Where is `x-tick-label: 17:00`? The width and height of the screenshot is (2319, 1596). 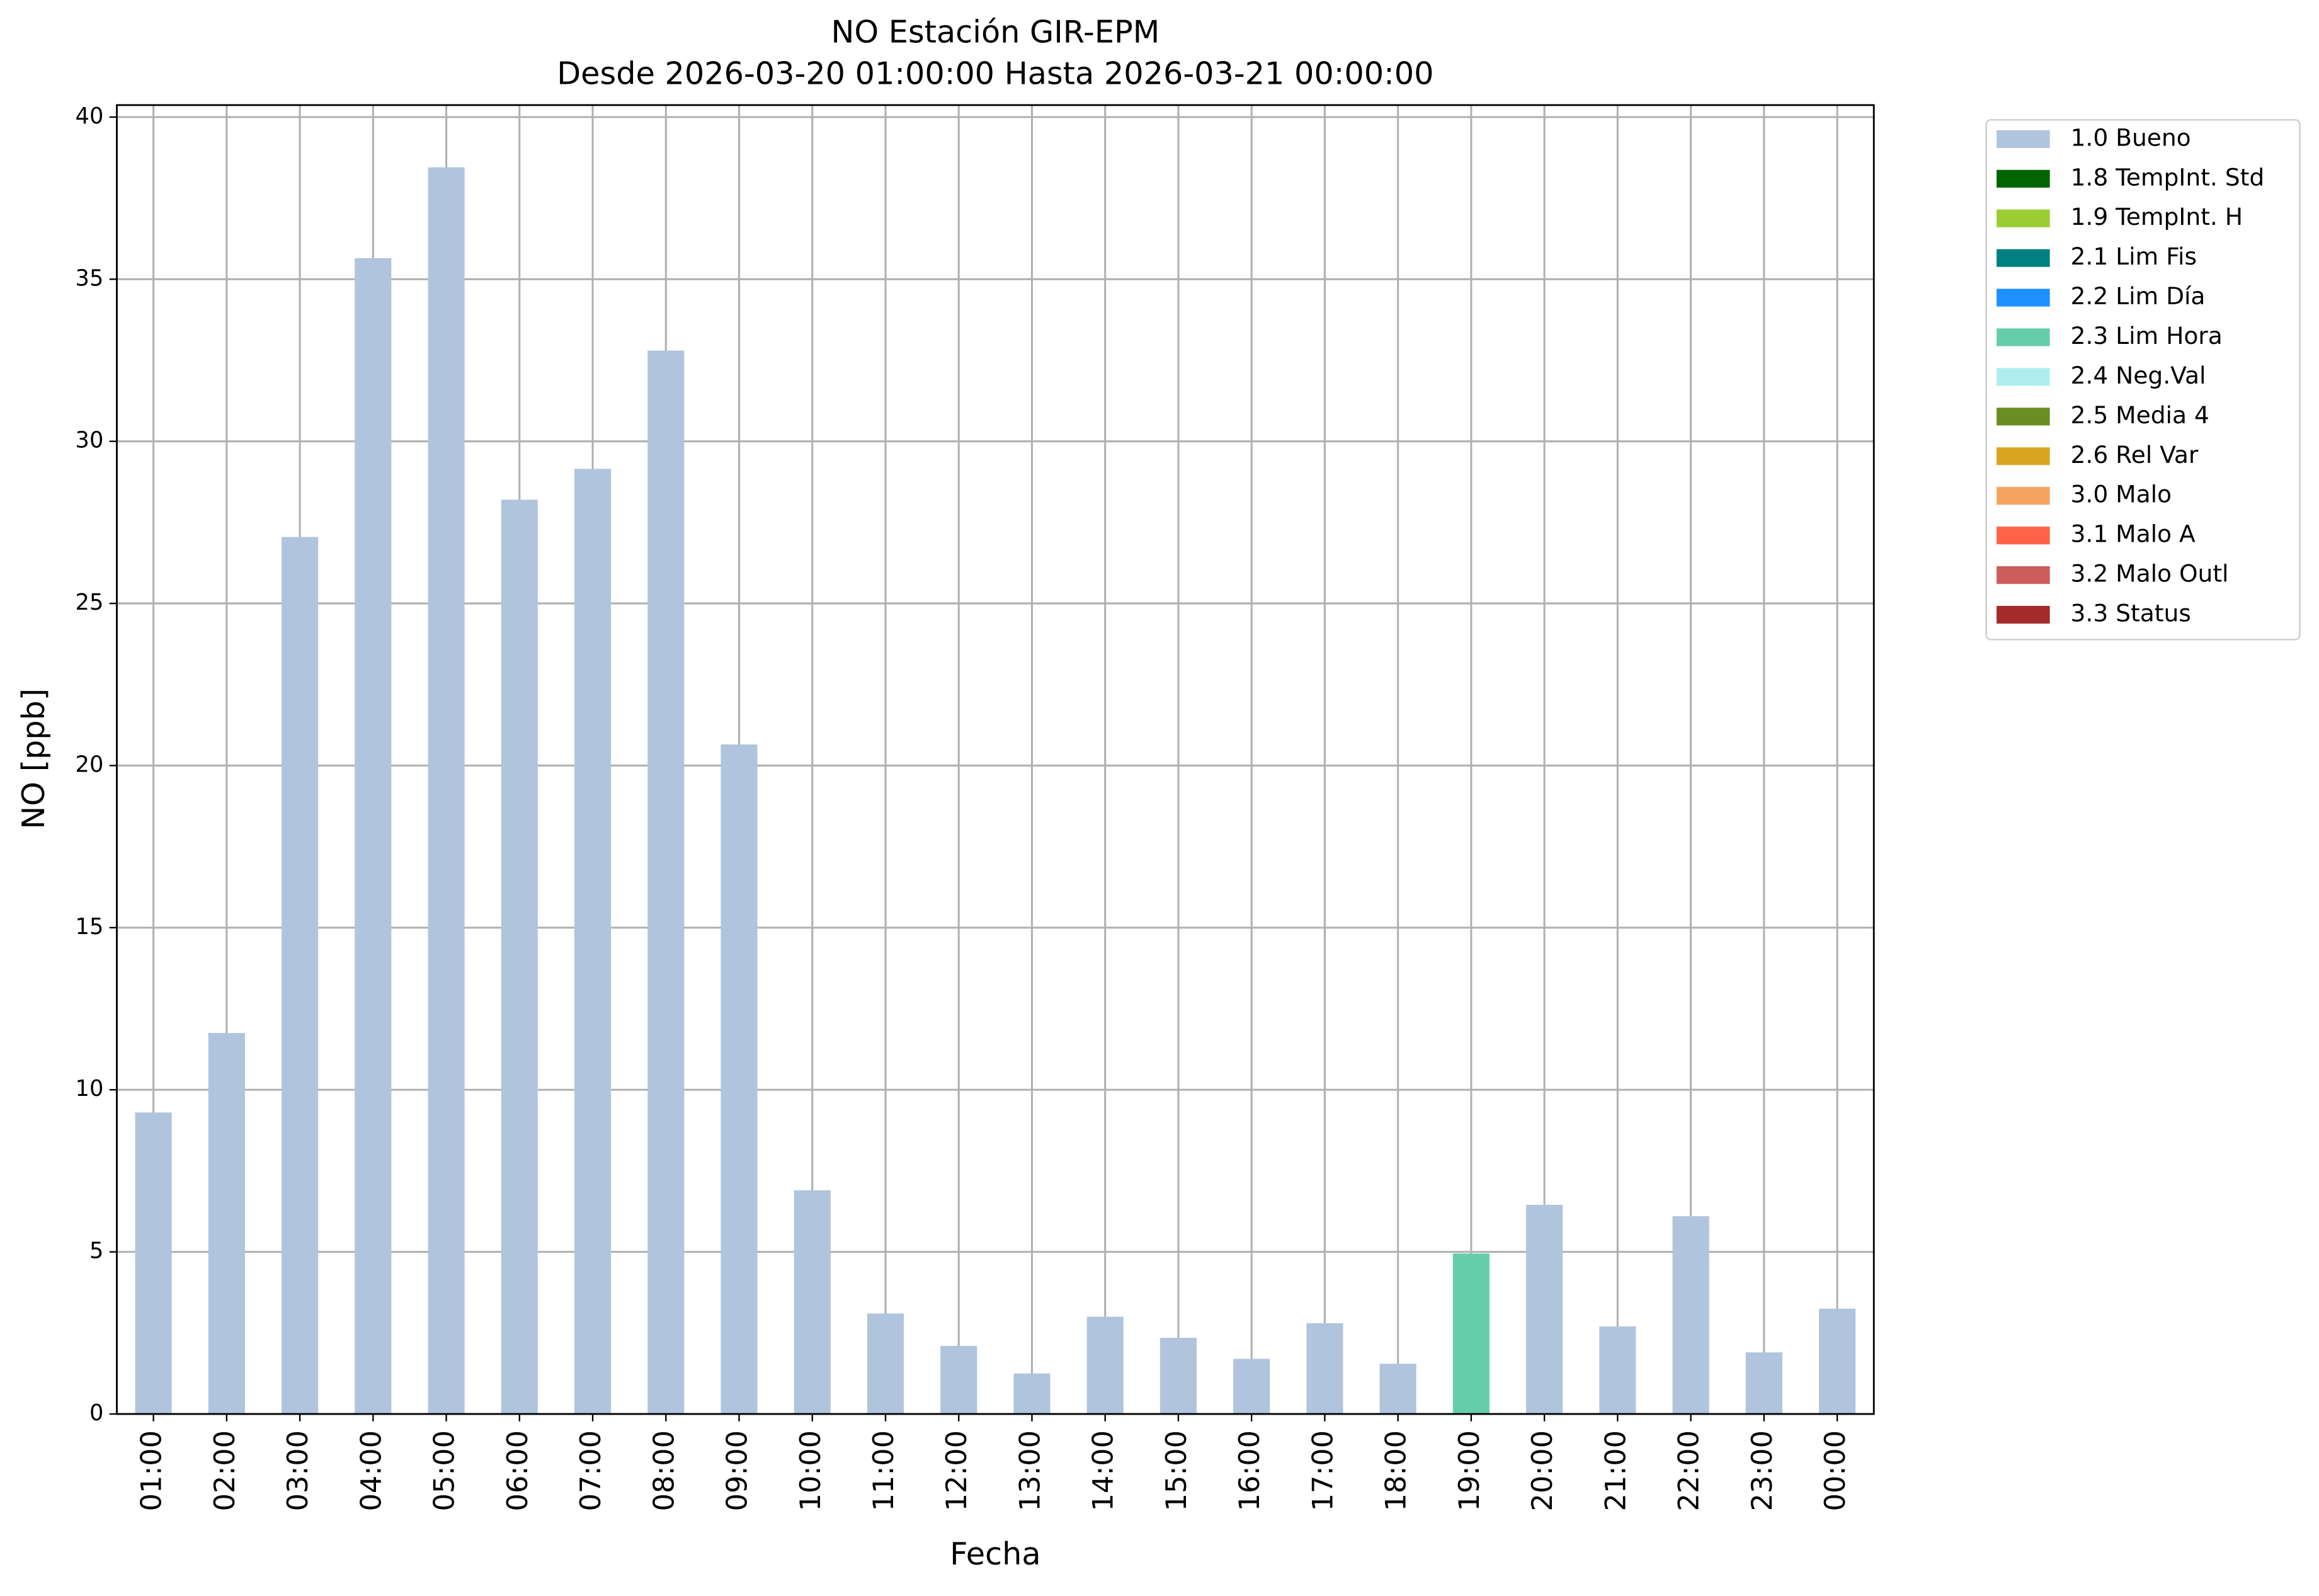 x-tick-label: 17:00 is located at coordinates (1322, 1471).